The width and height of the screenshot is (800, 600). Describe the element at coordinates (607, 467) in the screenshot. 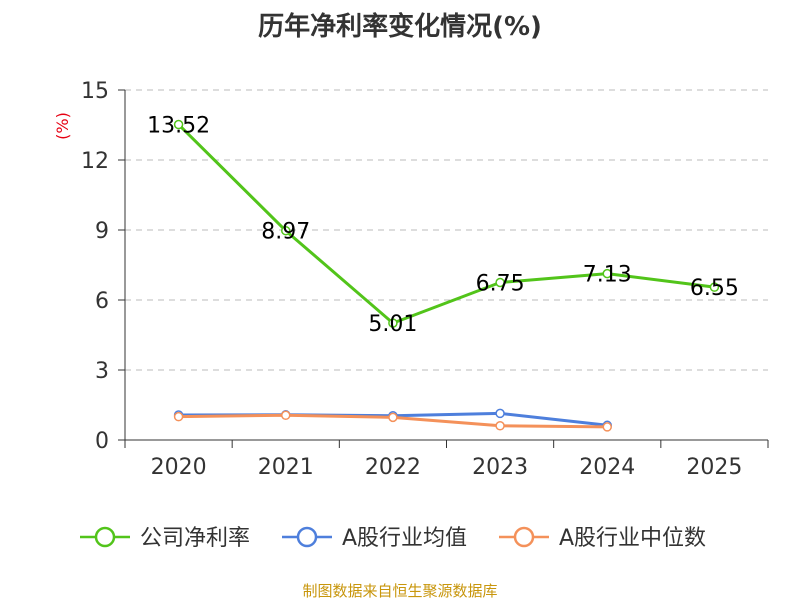

I see `x-tick-label: 2024` at that location.